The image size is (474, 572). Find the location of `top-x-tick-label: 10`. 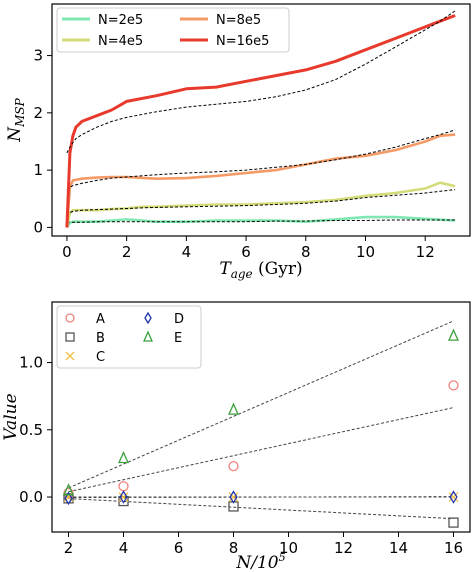

top-x-tick-label: 10 is located at coordinates (365, 252).